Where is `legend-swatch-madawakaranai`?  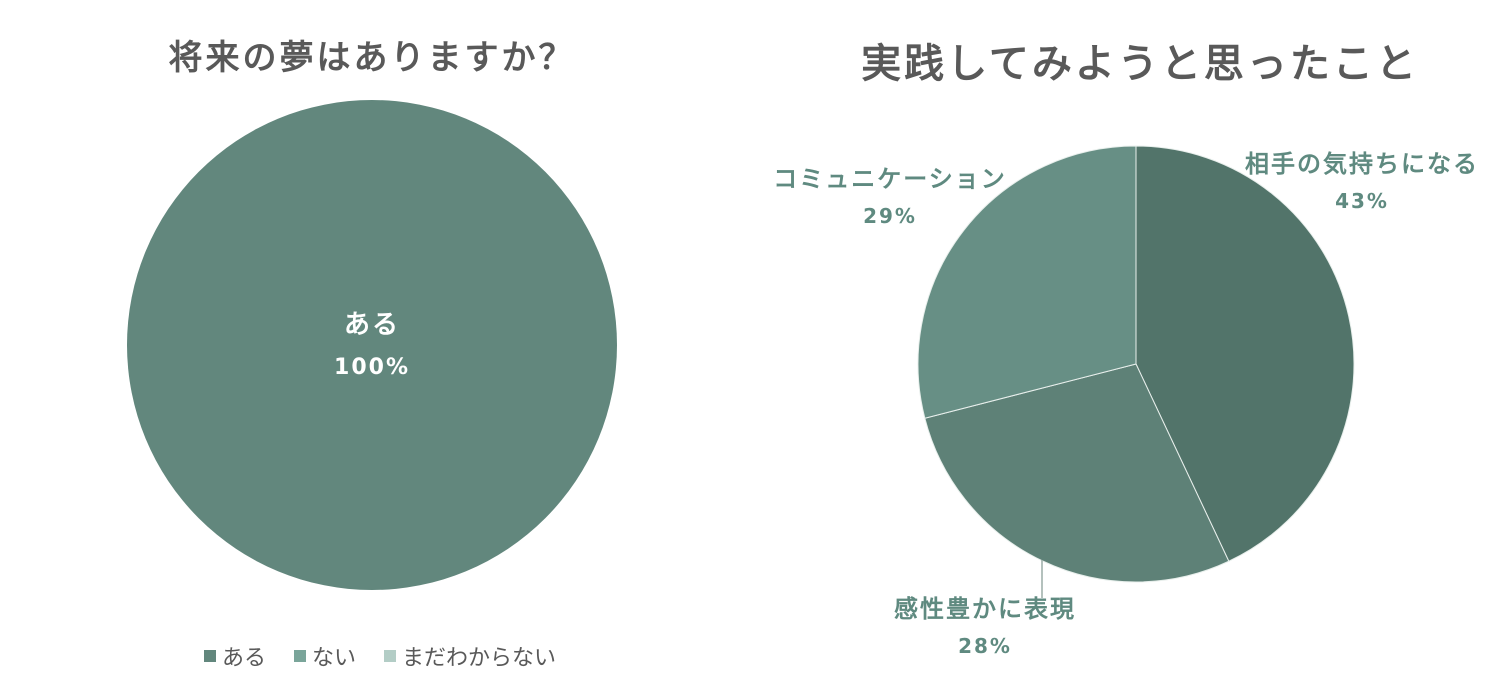 legend-swatch-madawakaranai is located at coordinates (390, 656).